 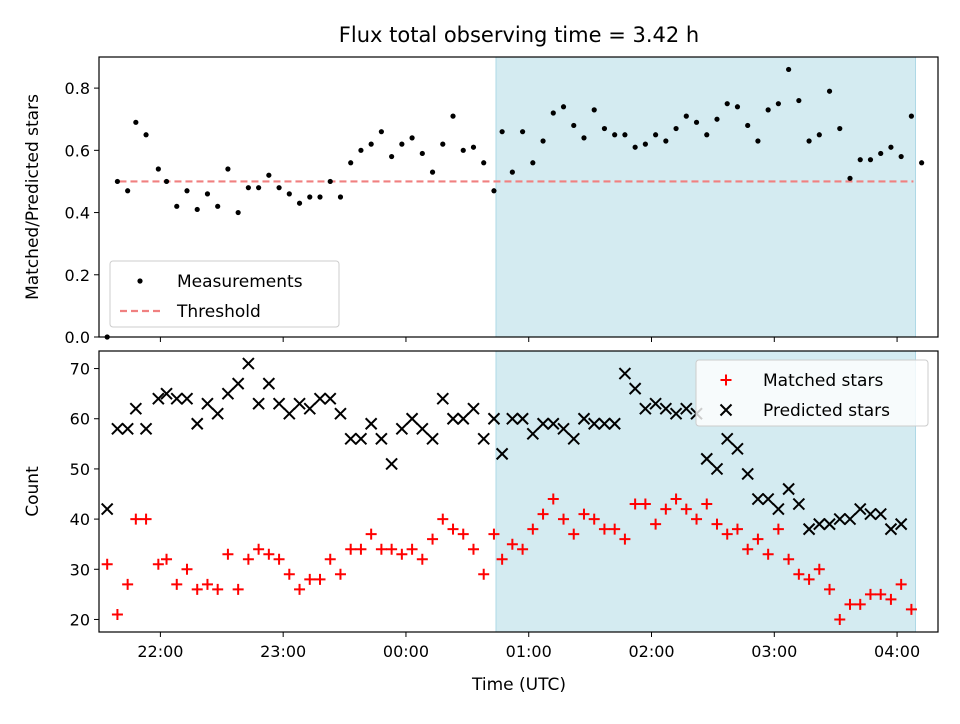 I want to click on y-axis-label: Count, so click(x=33, y=491).